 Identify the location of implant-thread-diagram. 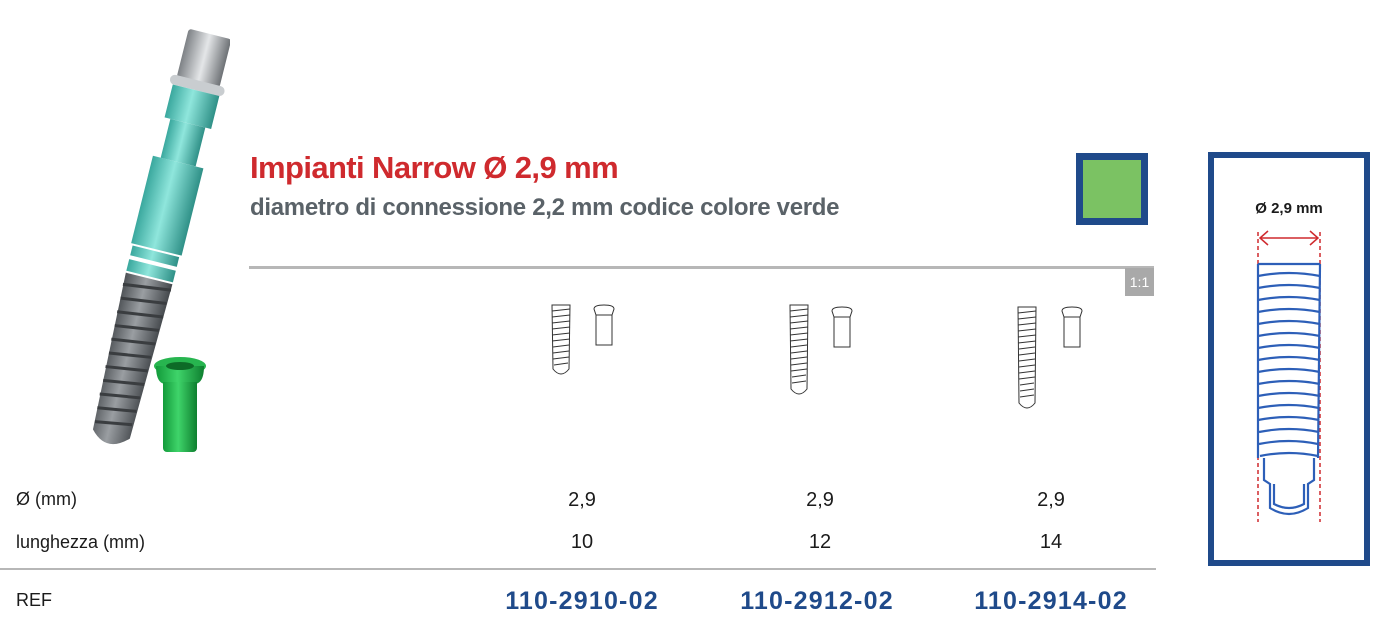
(1289, 376).